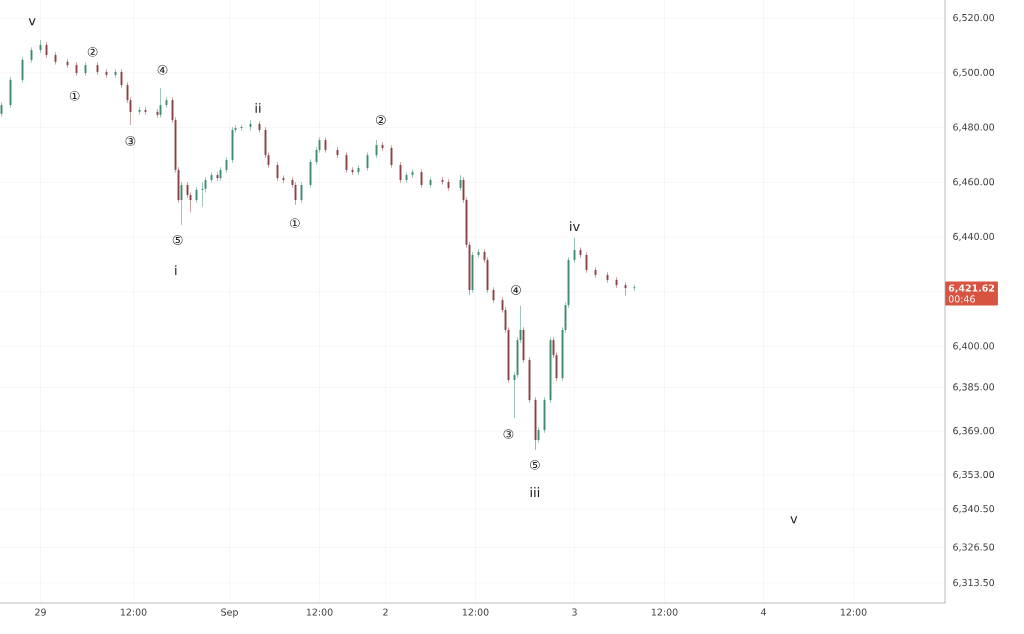  I want to click on x-tick-label: 2, so click(385, 612).